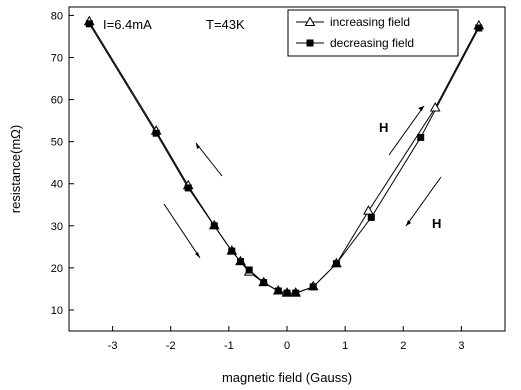 The image size is (521, 390). I want to click on current-annotation: I=6.4mA, so click(127, 24).